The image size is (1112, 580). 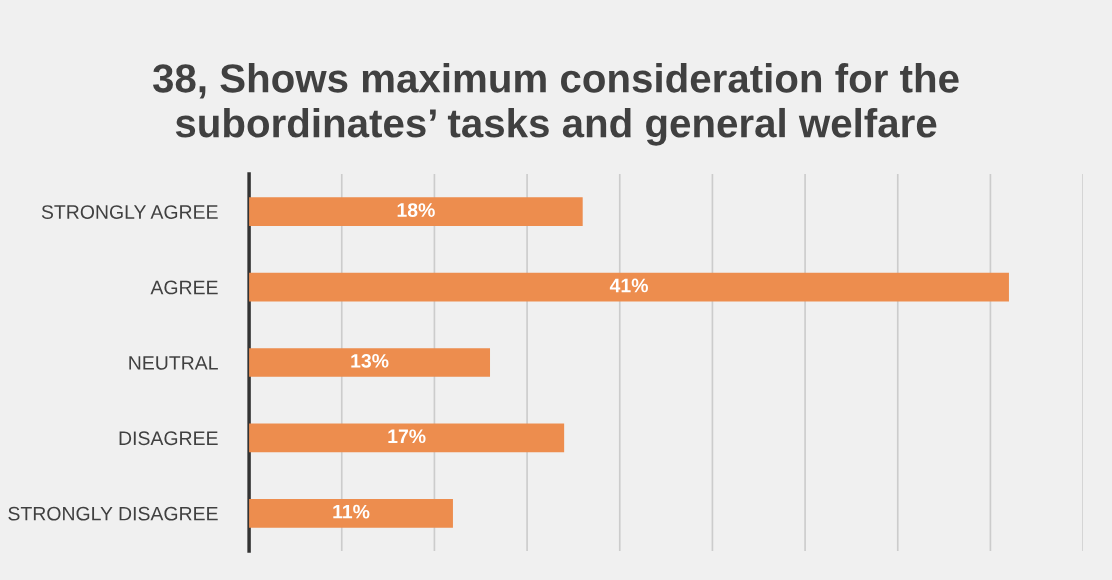 What do you see at coordinates (173, 363) in the screenshot?
I see `y-tick-label: NEUTRAL` at bounding box center [173, 363].